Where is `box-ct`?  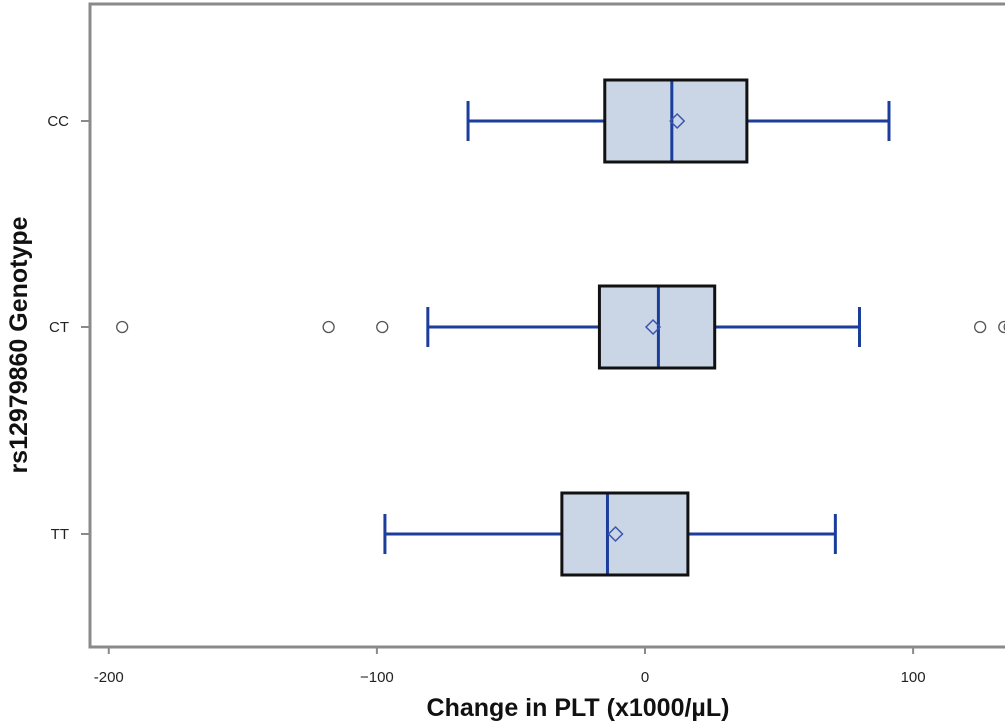
box-ct is located at coordinates (560, 327).